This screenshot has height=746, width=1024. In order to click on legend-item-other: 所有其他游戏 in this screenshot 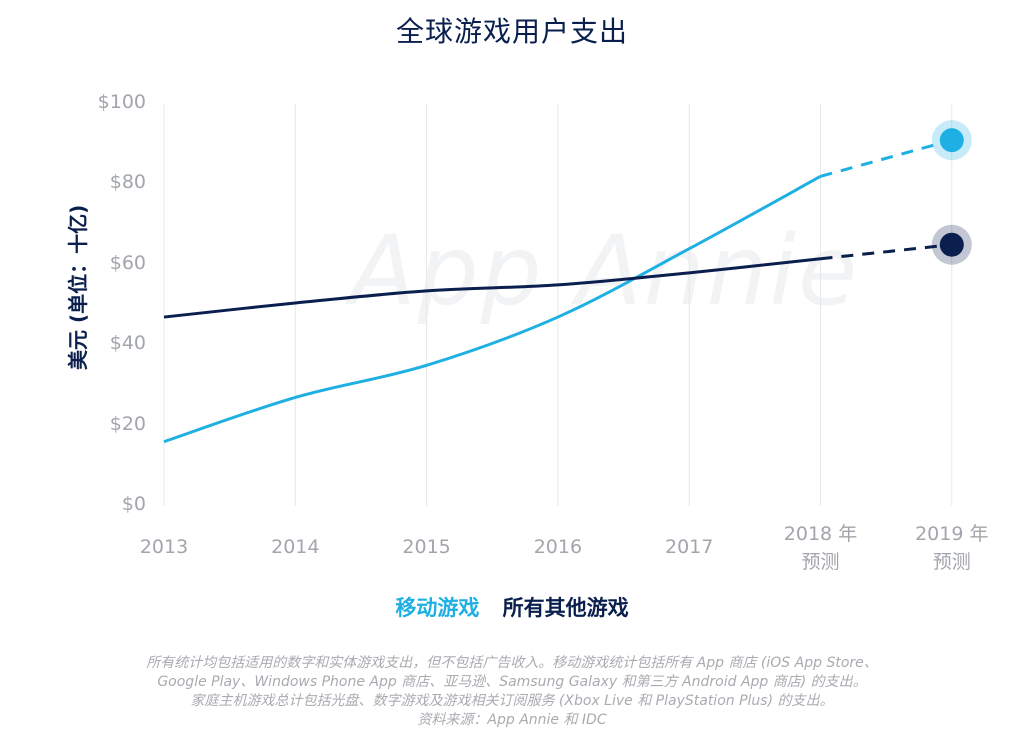, I will do `click(565, 608)`.